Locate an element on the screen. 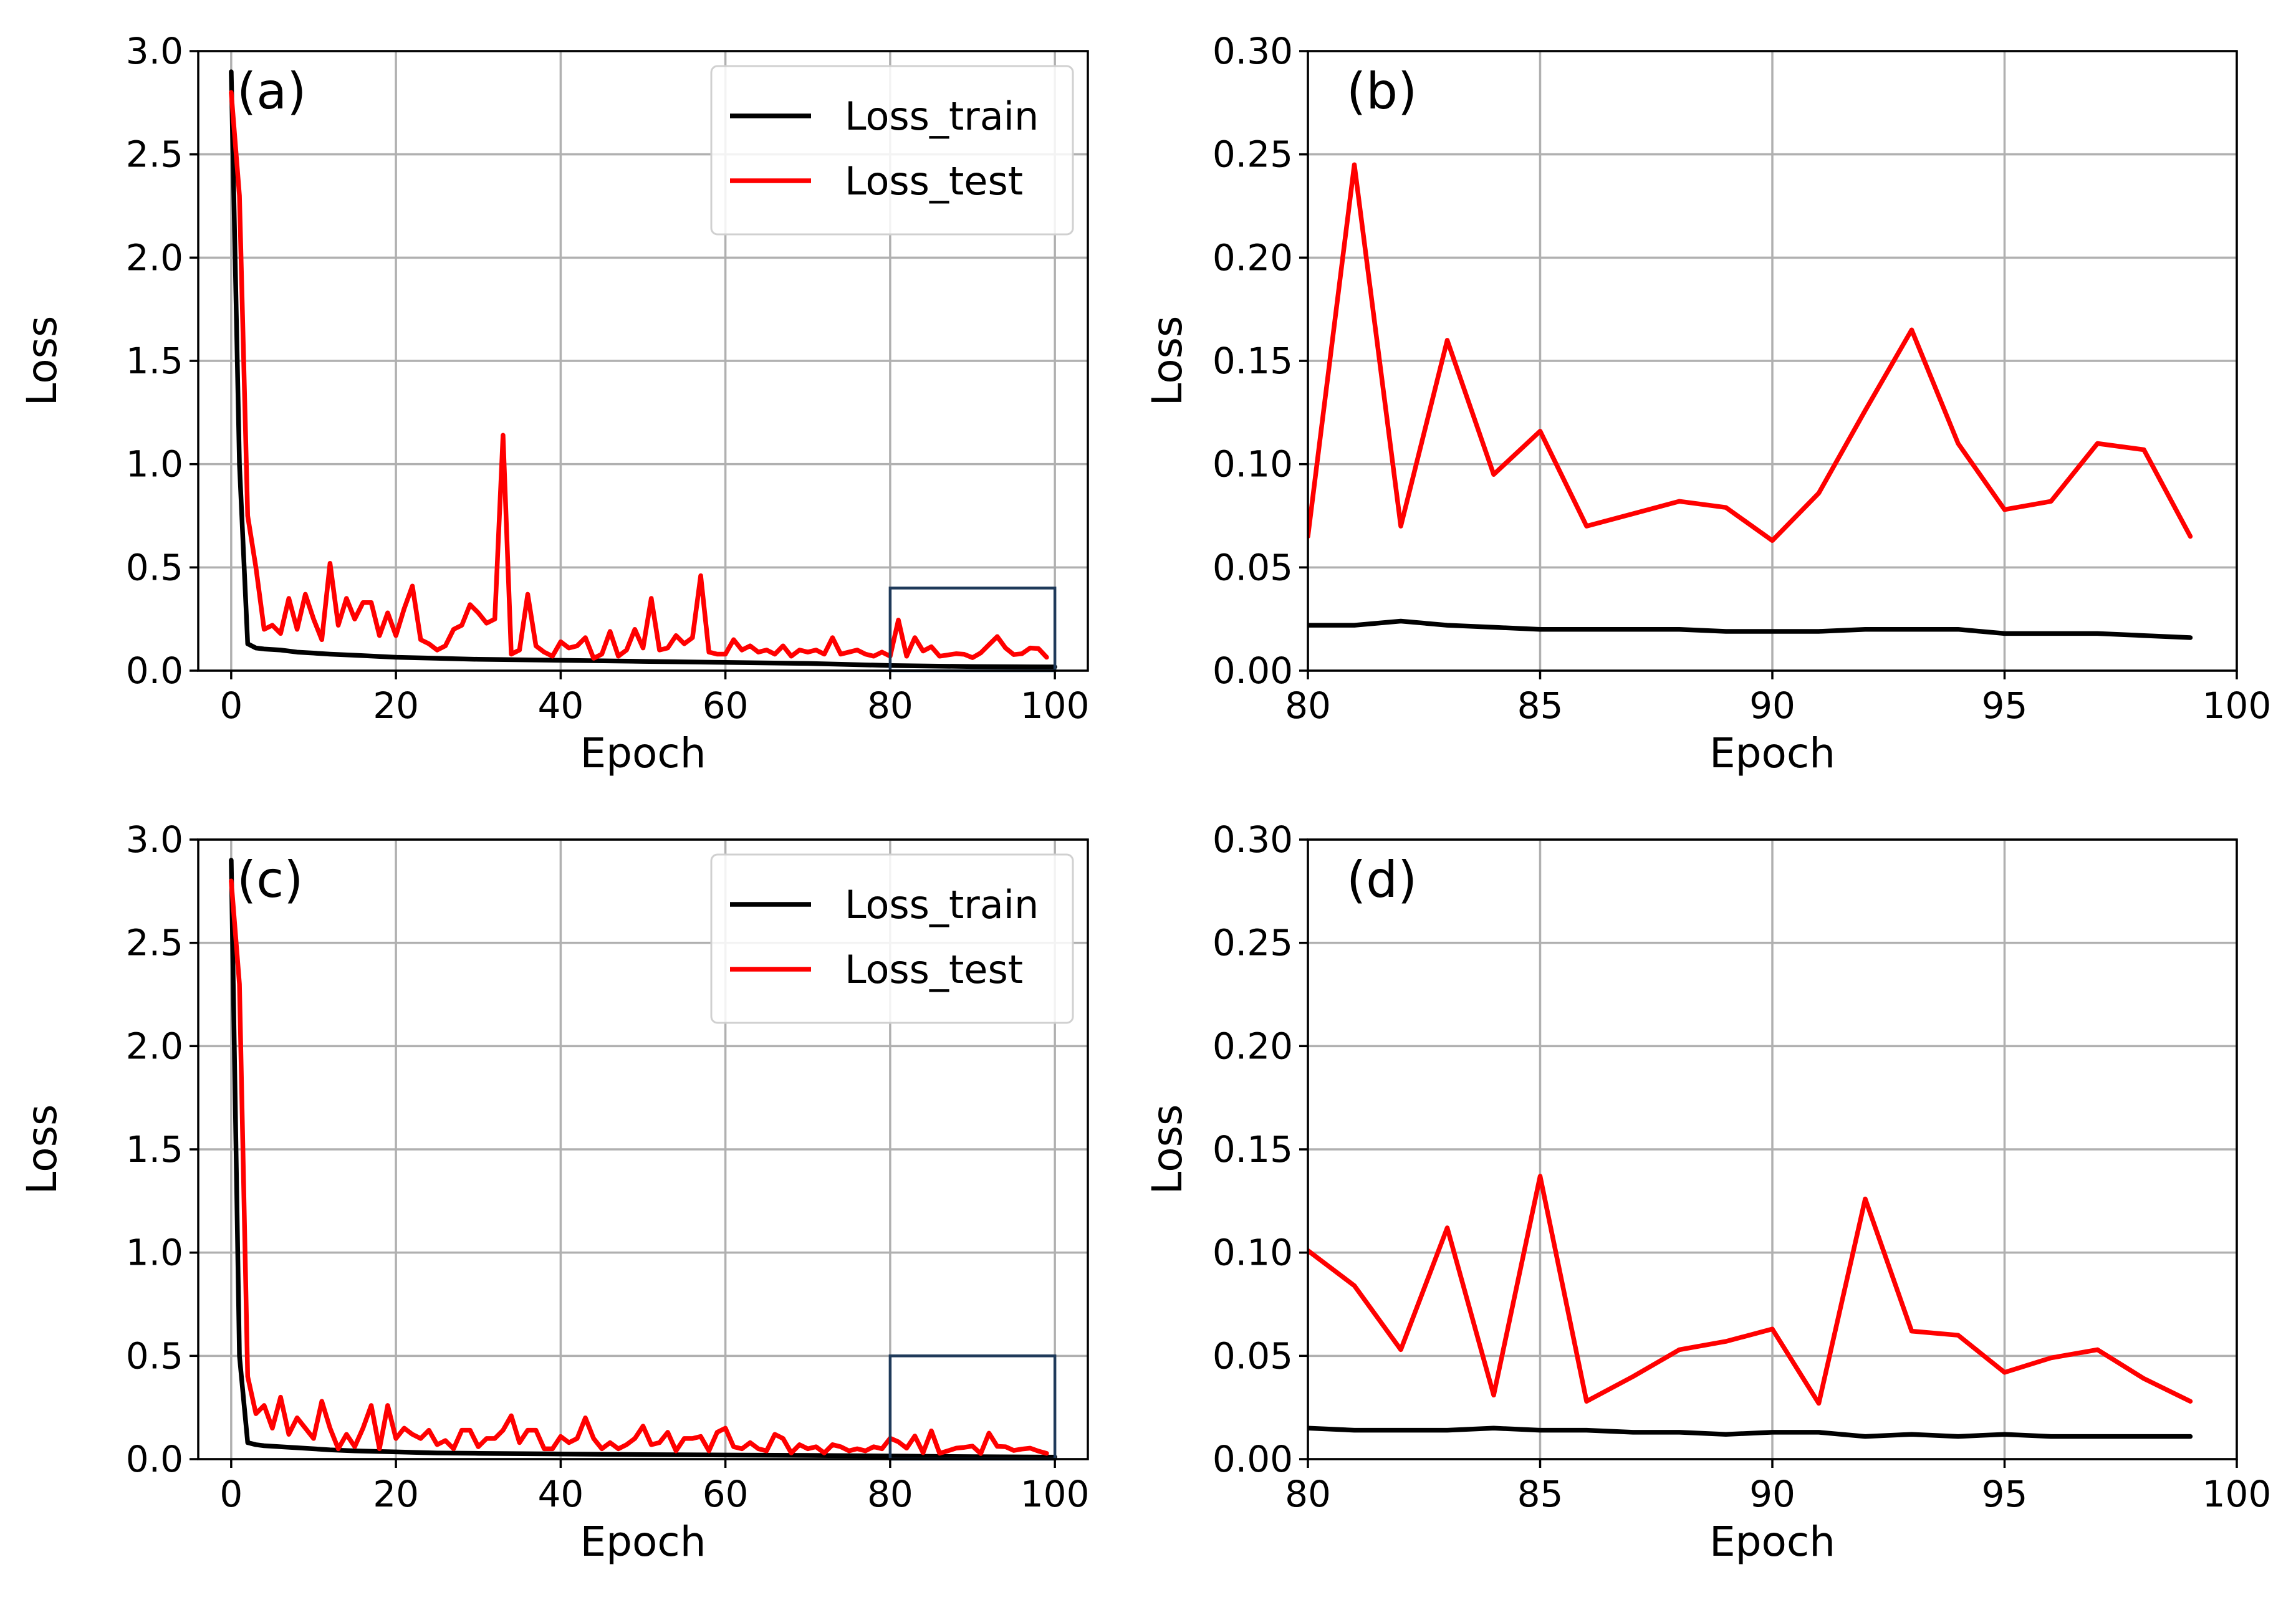 This screenshot has height=1600, width=2296. panel-a-ytick-label-1.0: 1.0 is located at coordinates (154, 464).